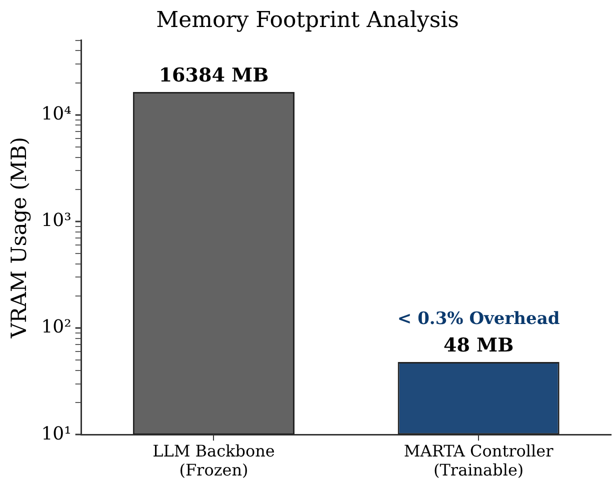 This screenshot has width=612, height=487. Describe the element at coordinates (213, 75) in the screenshot. I see `data-label: 16384 MB` at that location.